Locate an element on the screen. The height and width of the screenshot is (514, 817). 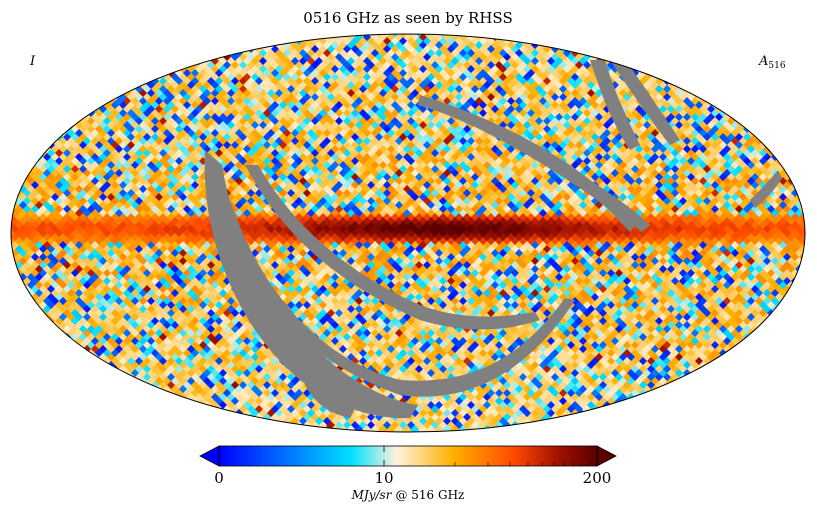
map-label-sub: 516 is located at coordinates (776, 66).